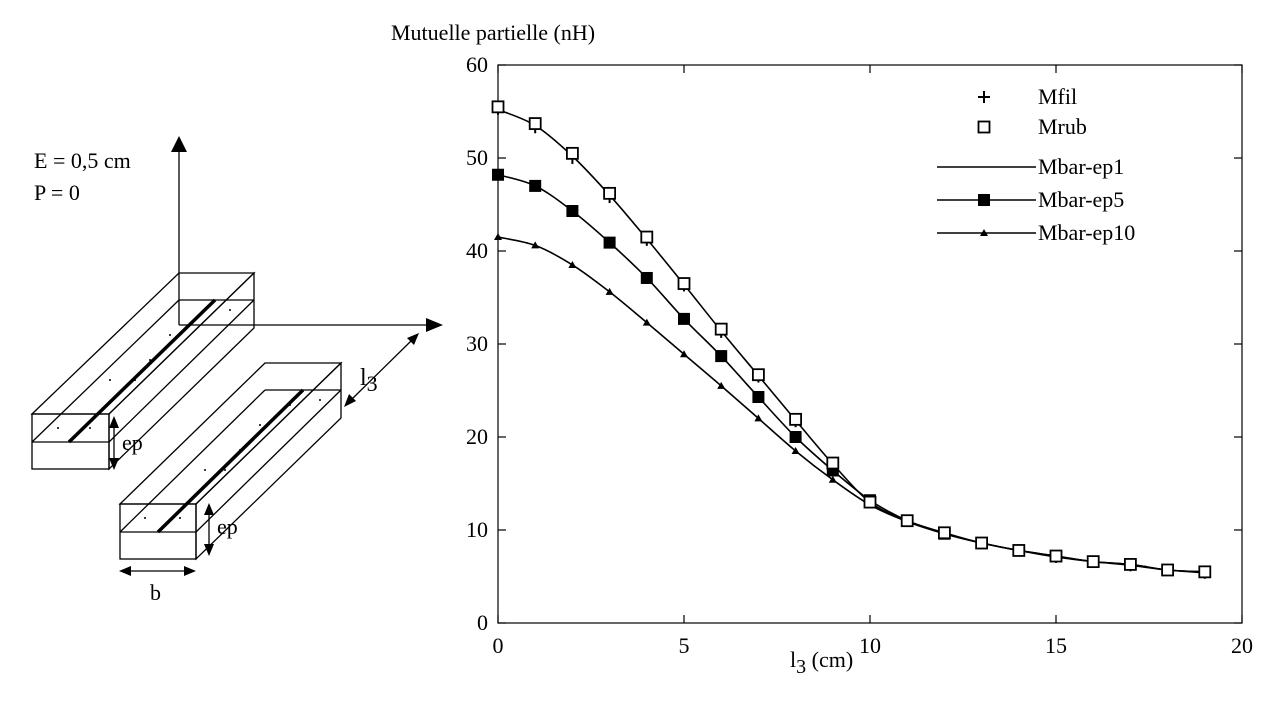  Describe the element at coordinates (157, 571) in the screenshot. I see `b-arrow` at that location.